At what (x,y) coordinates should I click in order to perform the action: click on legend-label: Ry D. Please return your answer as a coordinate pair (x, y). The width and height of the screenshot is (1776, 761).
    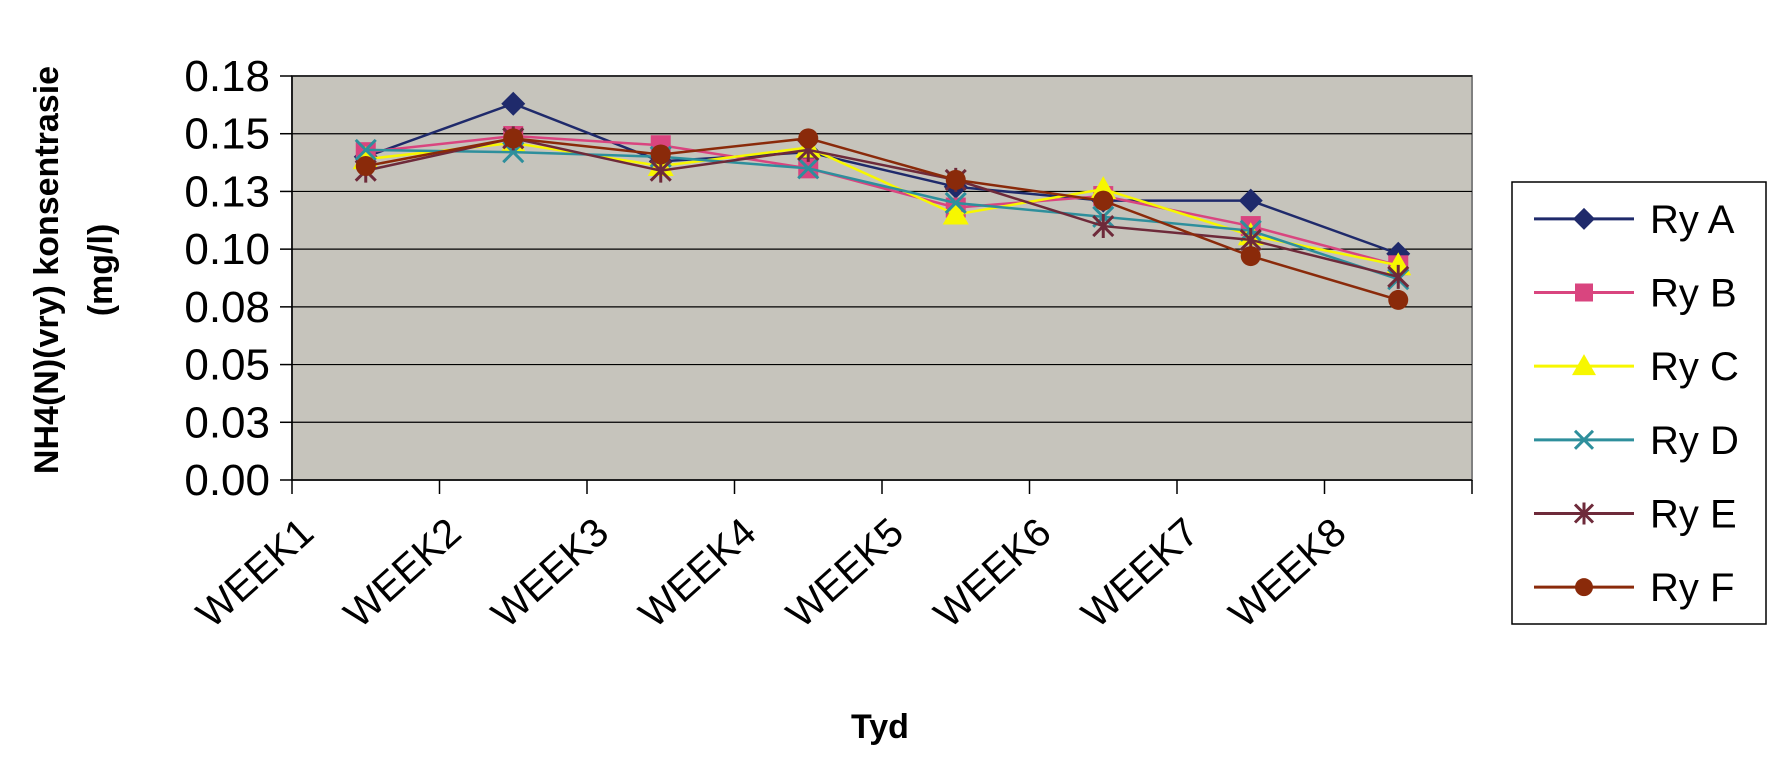
    Looking at the image, I should click on (1694, 441).